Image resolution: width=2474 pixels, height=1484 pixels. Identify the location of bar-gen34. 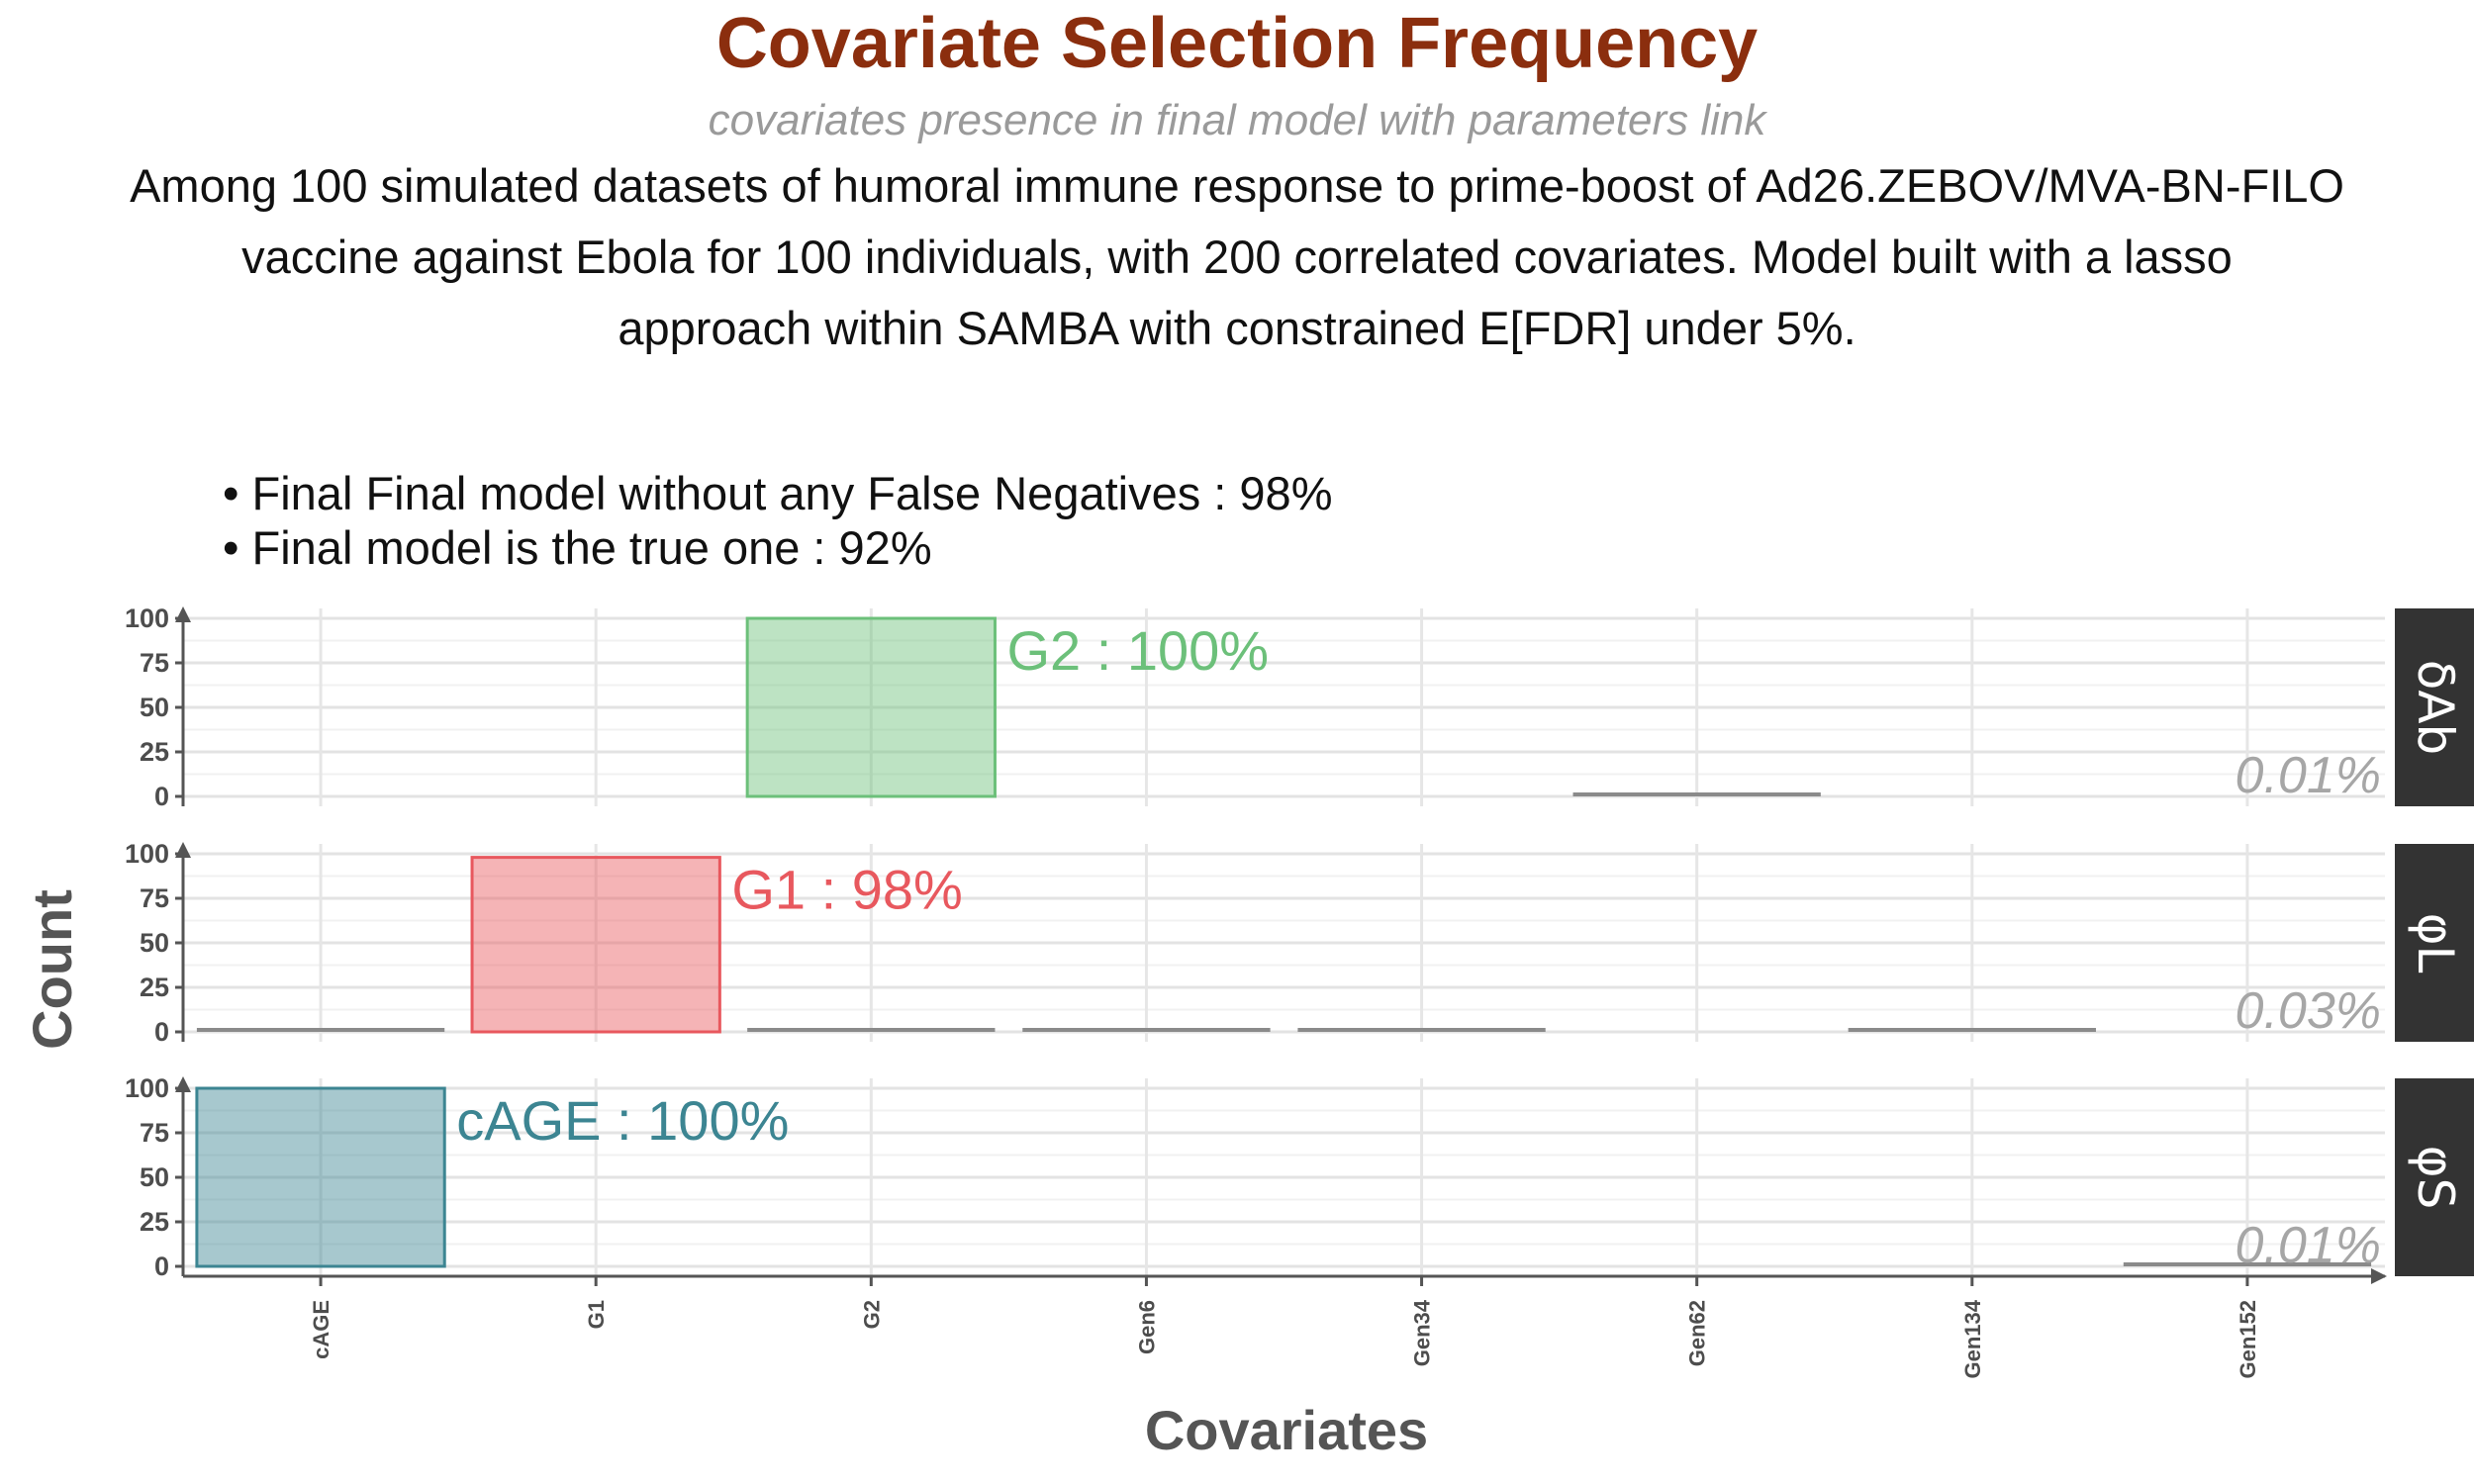
(1421, 1030).